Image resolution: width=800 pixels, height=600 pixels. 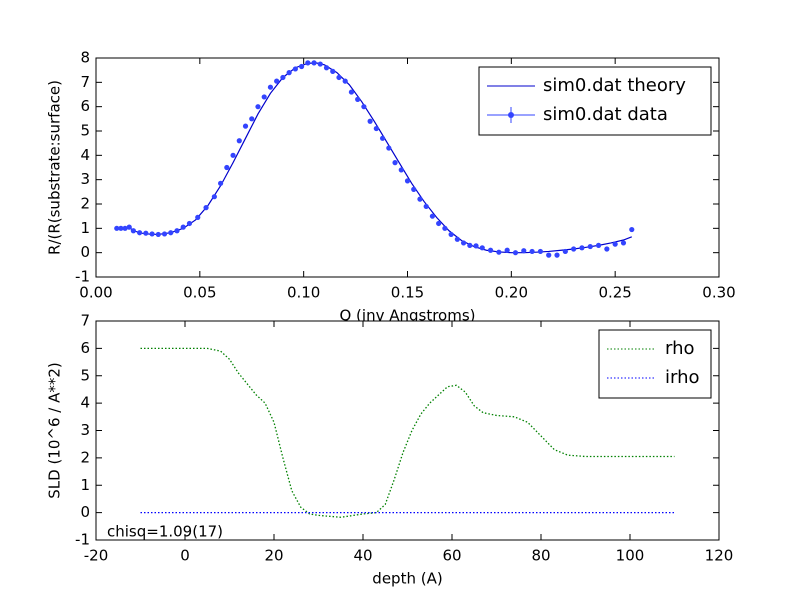 What do you see at coordinates (85, 82) in the screenshot?
I see `y-tick-label: 7` at bounding box center [85, 82].